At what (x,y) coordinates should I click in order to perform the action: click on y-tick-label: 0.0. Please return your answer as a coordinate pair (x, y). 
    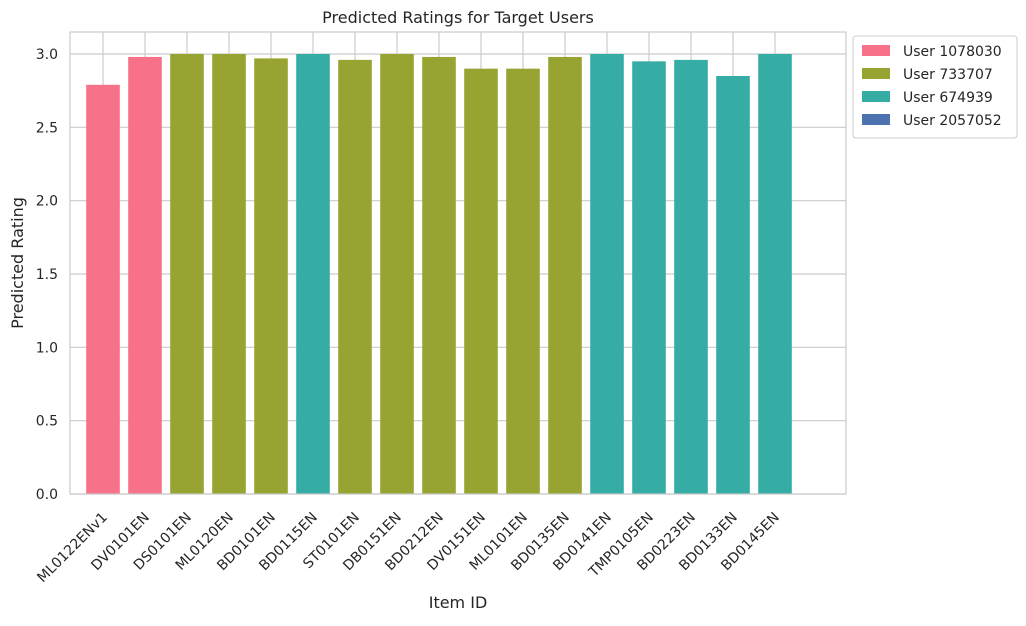
    Looking at the image, I should click on (47, 495).